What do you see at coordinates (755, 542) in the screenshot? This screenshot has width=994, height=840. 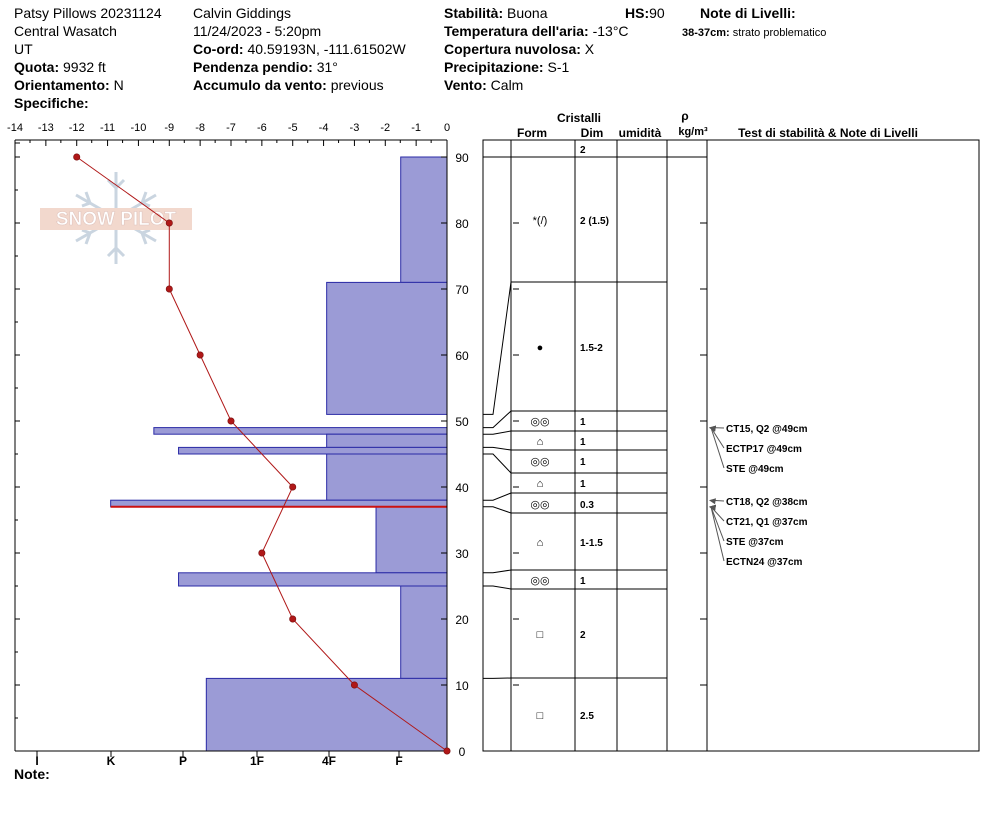 I see `stability-test-label: STE @37cm` at bounding box center [755, 542].